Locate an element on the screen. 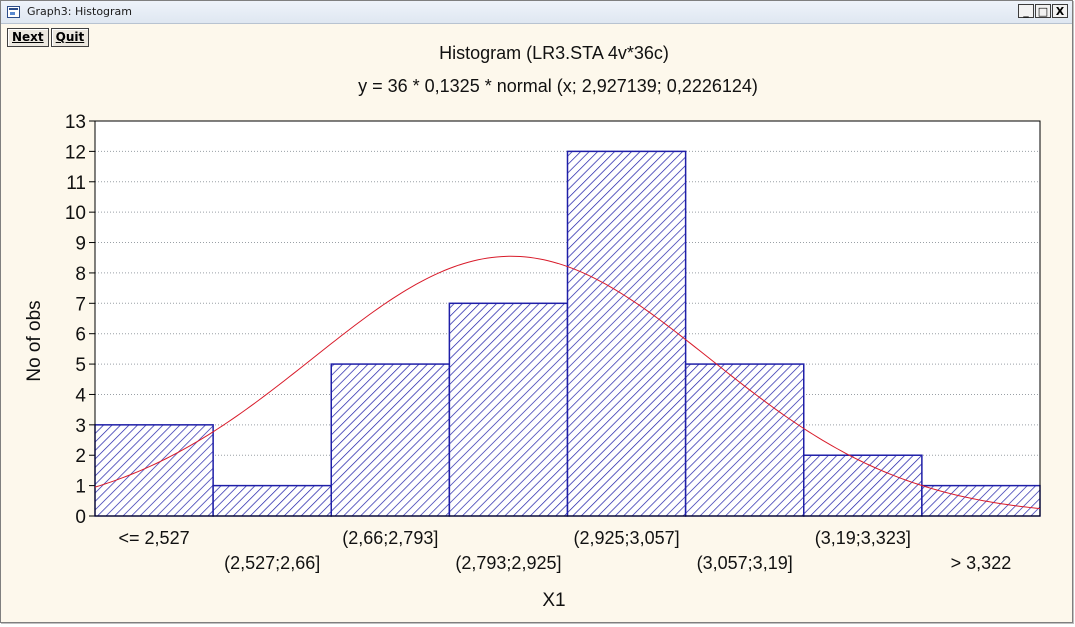 This screenshot has width=1075, height=627. y-tick-label: 2 is located at coordinates (80, 456).